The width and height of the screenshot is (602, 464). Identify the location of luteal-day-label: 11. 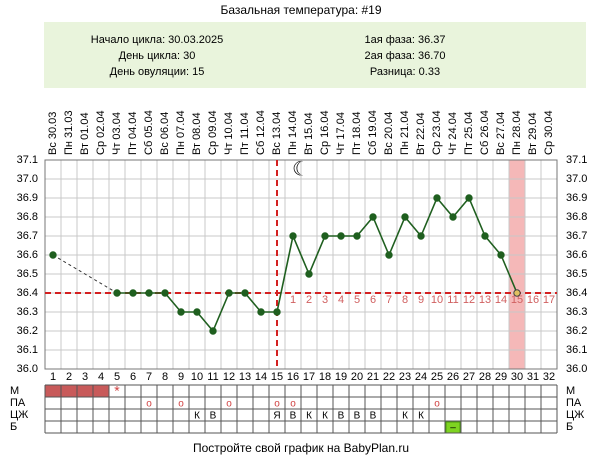
(452, 300).